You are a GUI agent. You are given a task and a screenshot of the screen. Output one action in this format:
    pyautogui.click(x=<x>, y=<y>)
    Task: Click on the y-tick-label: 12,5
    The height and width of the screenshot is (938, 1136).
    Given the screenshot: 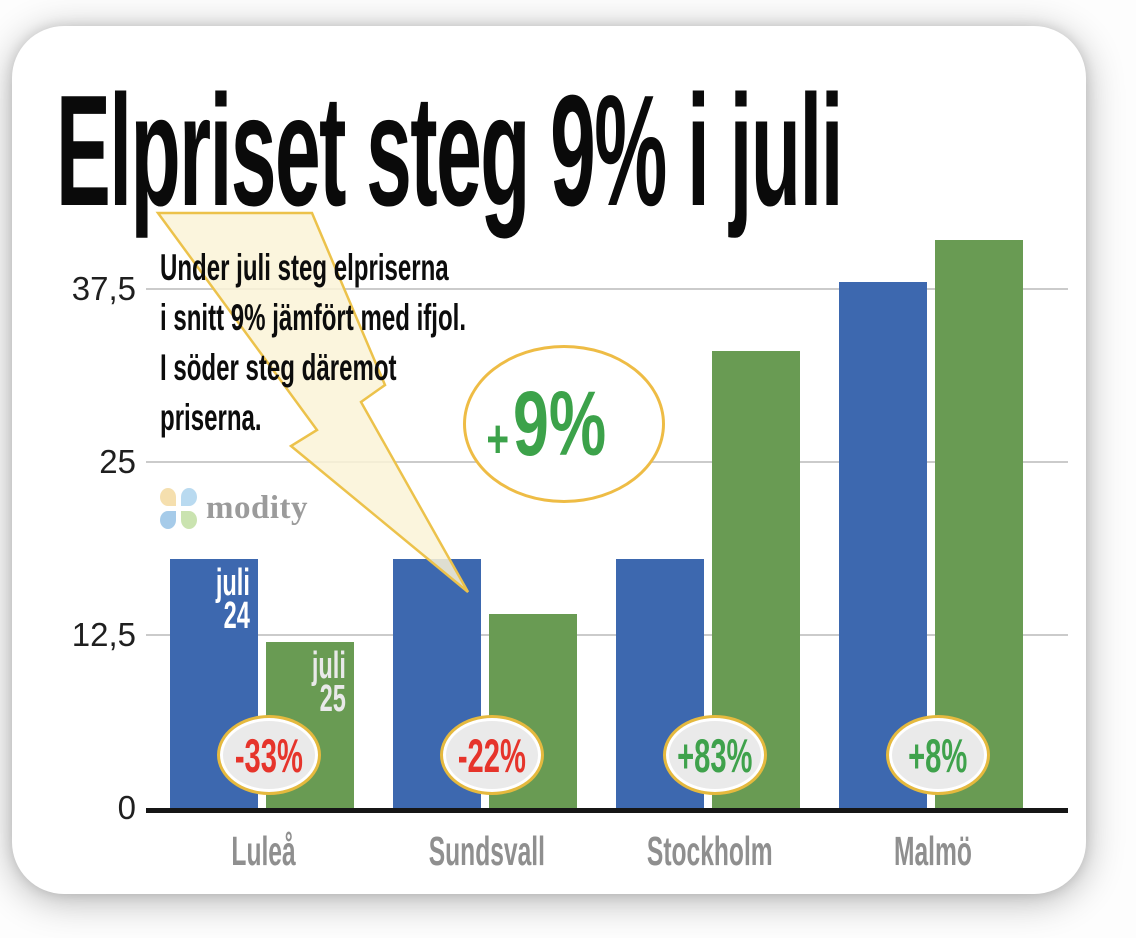 What is the action you would take?
    pyautogui.click(x=103, y=634)
    